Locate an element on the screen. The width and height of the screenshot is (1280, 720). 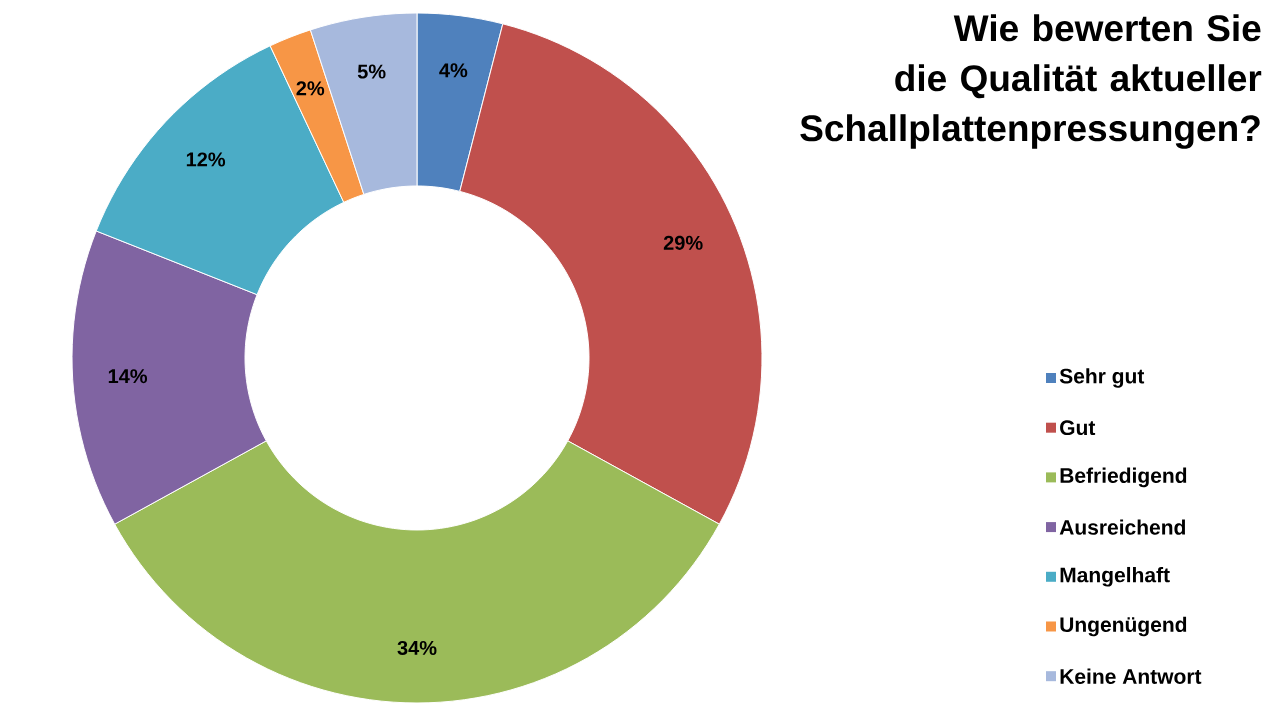
legend-label: Befriedigend is located at coordinates (1123, 477).